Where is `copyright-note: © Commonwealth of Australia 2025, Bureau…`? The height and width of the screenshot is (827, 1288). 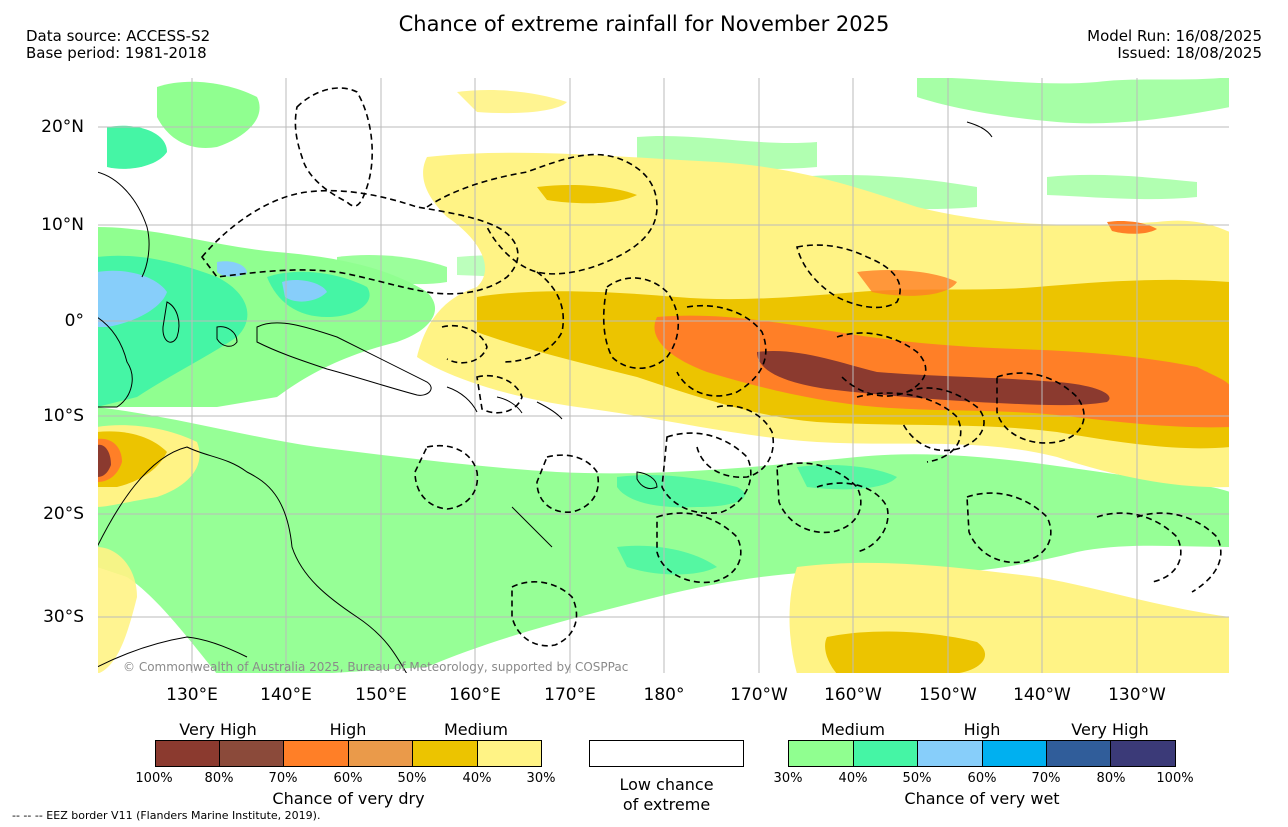 copyright-note: © Commonwealth of Australia 2025, Bureau… is located at coordinates (376, 667).